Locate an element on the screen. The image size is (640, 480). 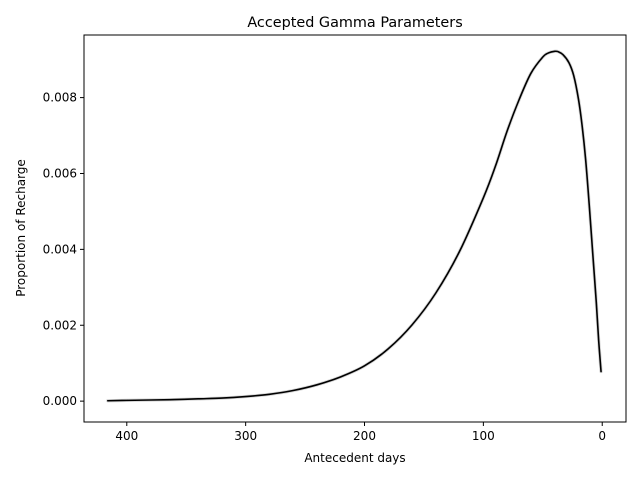
x-tick-label: 400 is located at coordinates (126, 436).